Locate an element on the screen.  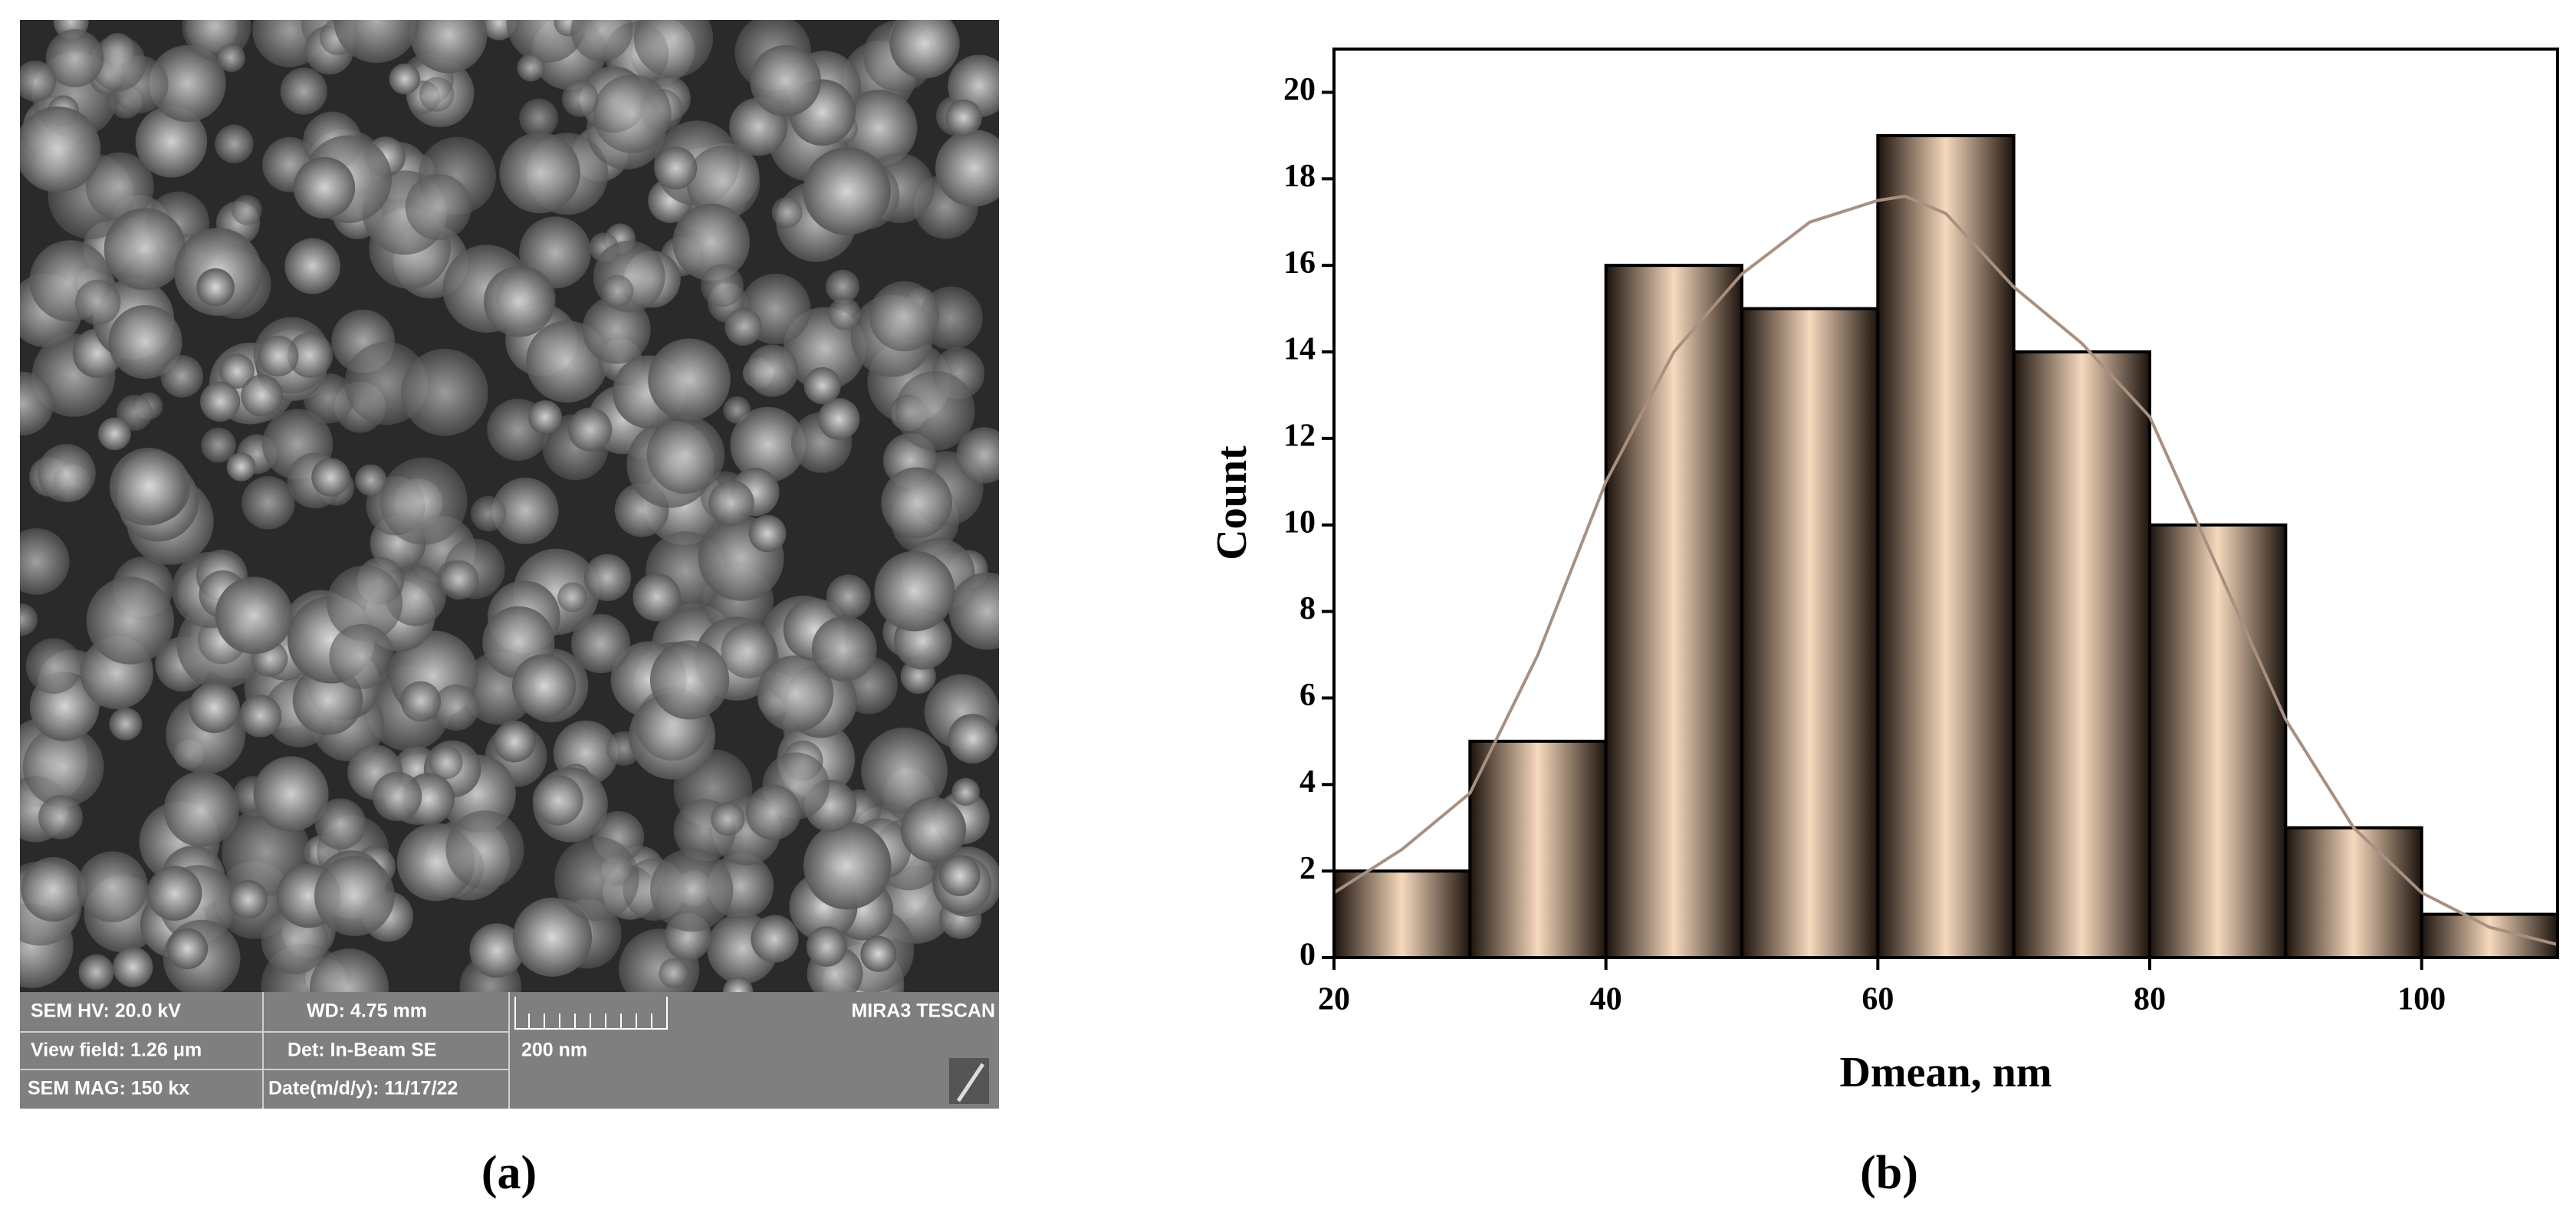
x-tick-label: 40 is located at coordinates (1606, 999).